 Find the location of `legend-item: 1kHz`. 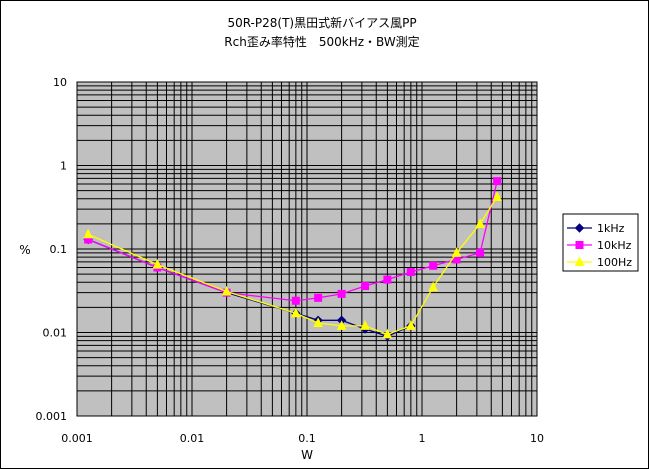

legend-item: 1kHz is located at coordinates (596, 228).